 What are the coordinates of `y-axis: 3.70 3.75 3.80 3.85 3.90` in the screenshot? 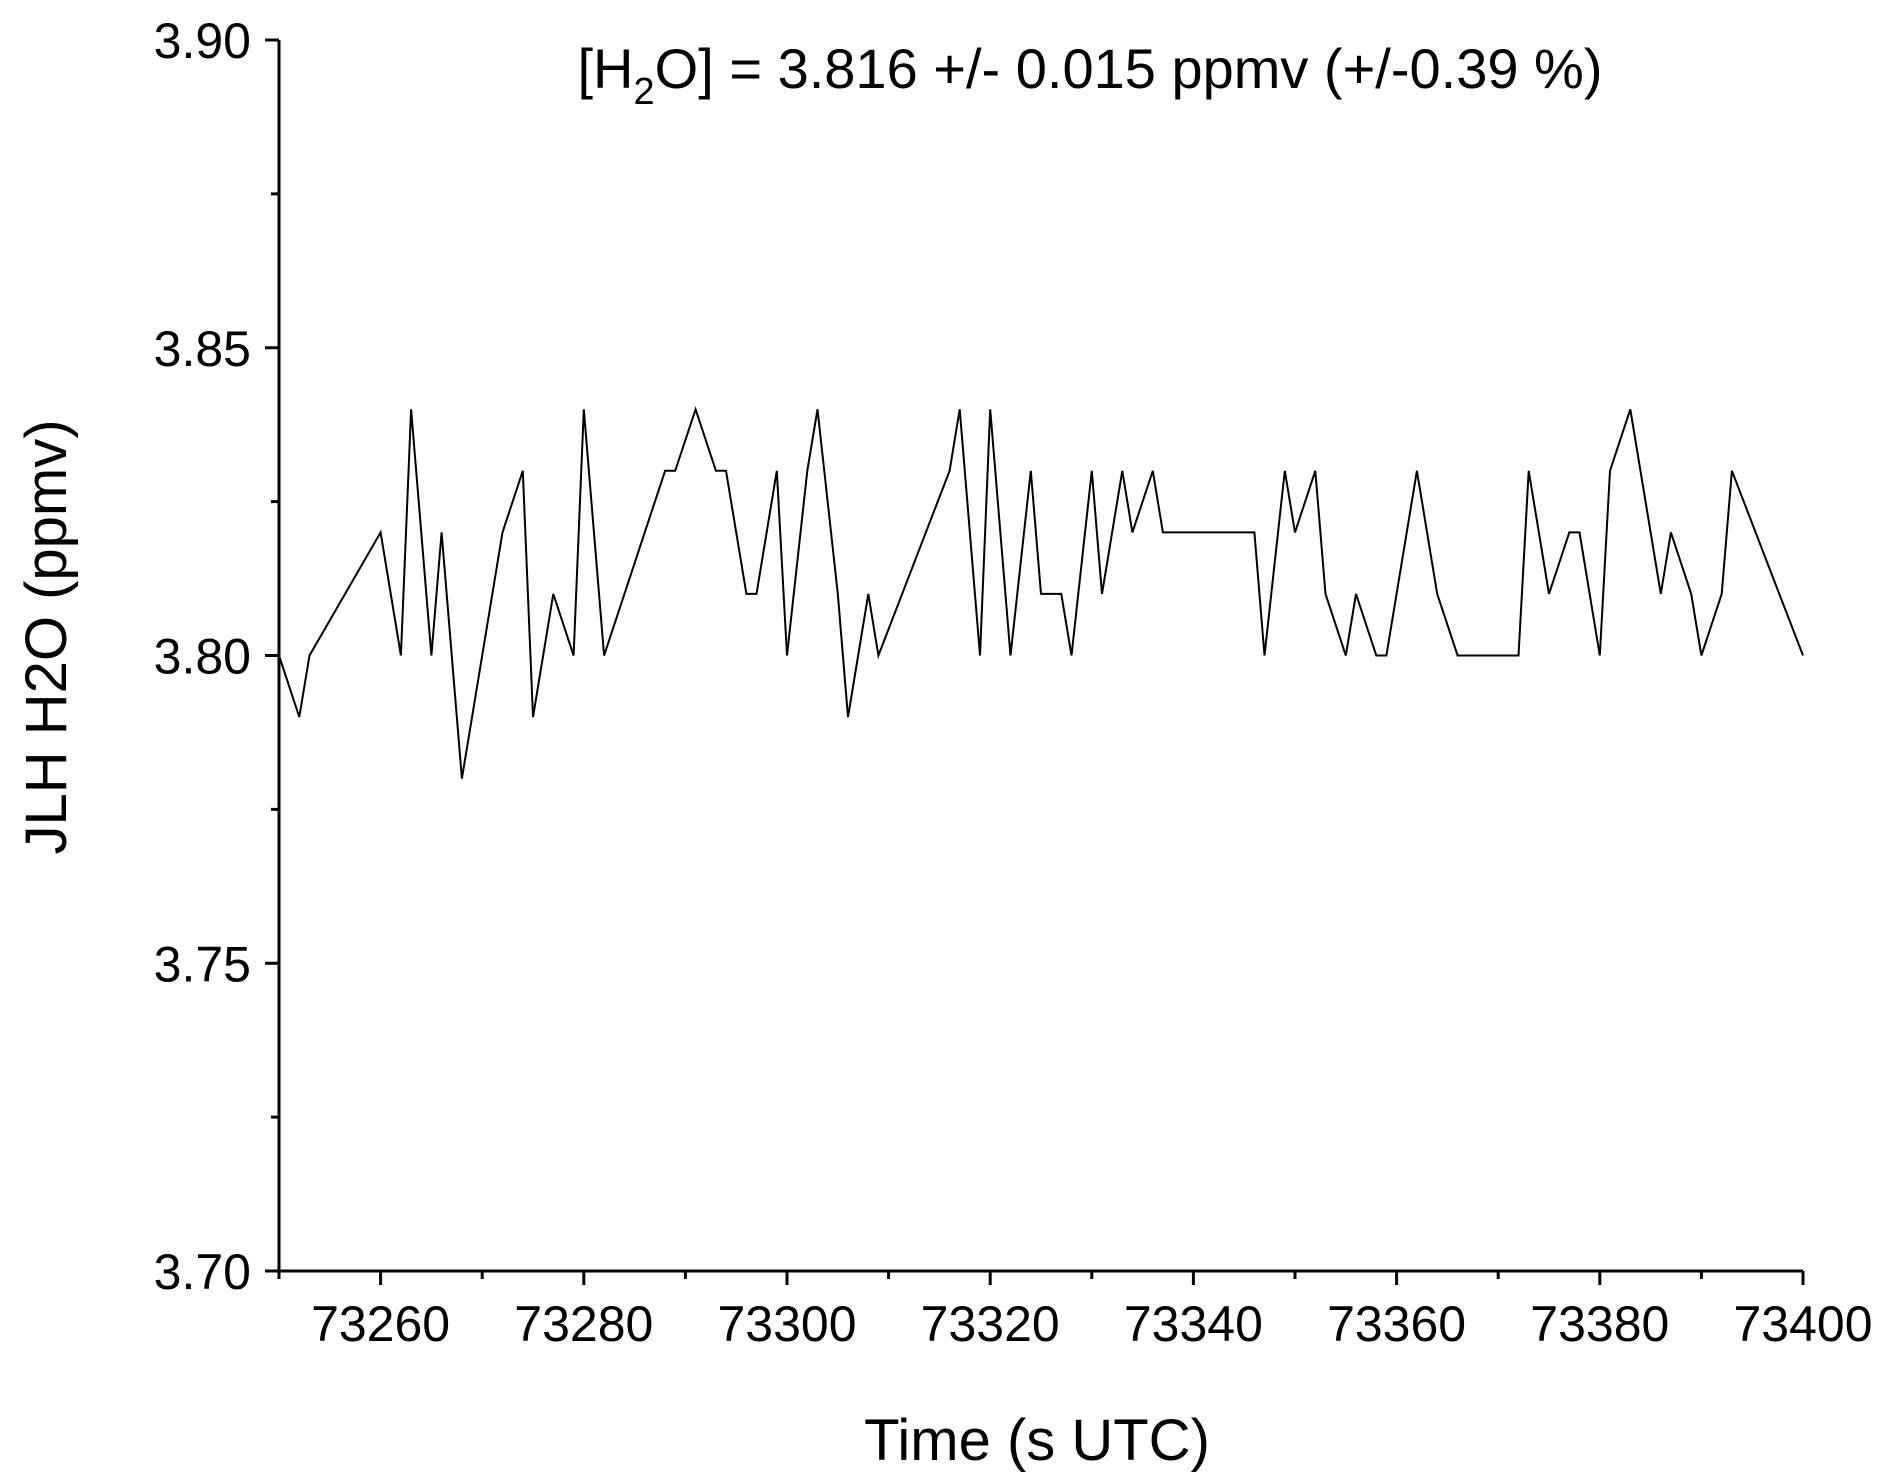 It's located at (217, 656).